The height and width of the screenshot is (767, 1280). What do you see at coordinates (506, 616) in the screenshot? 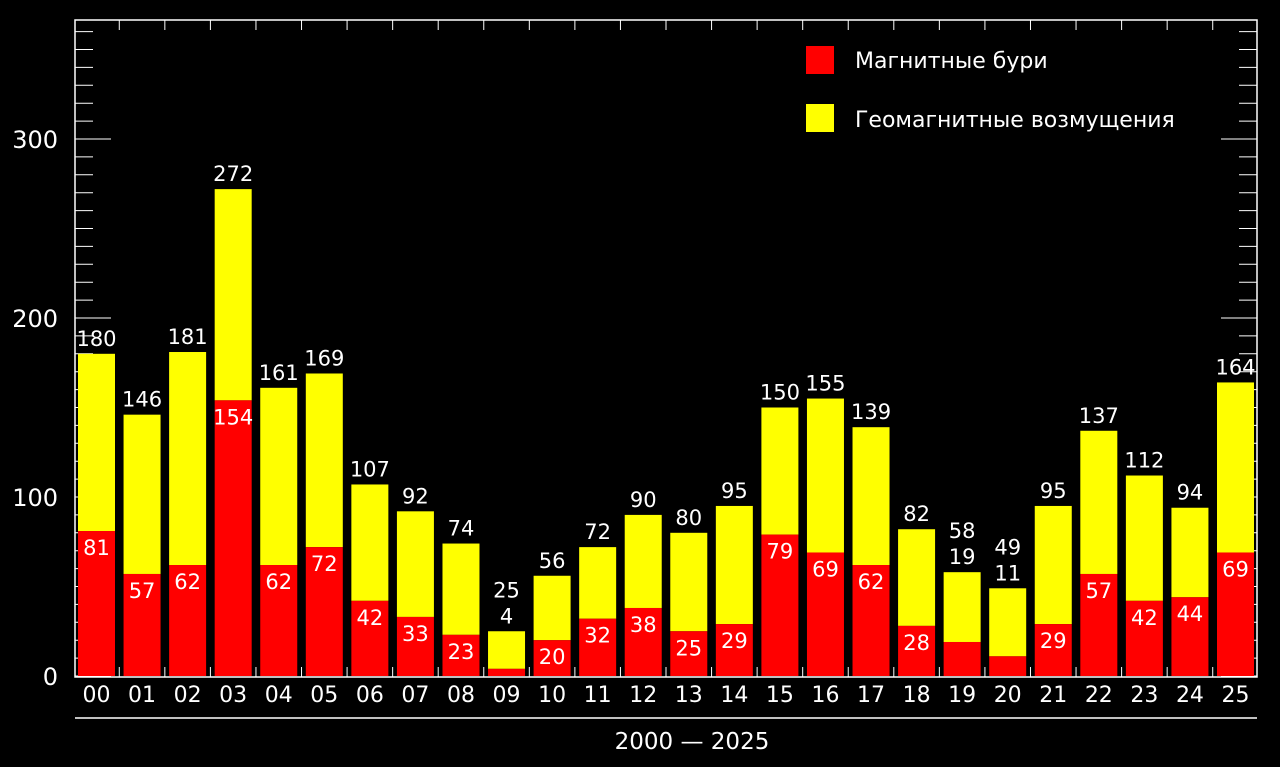
I see `magnetic-storms-label: 4` at bounding box center [506, 616].